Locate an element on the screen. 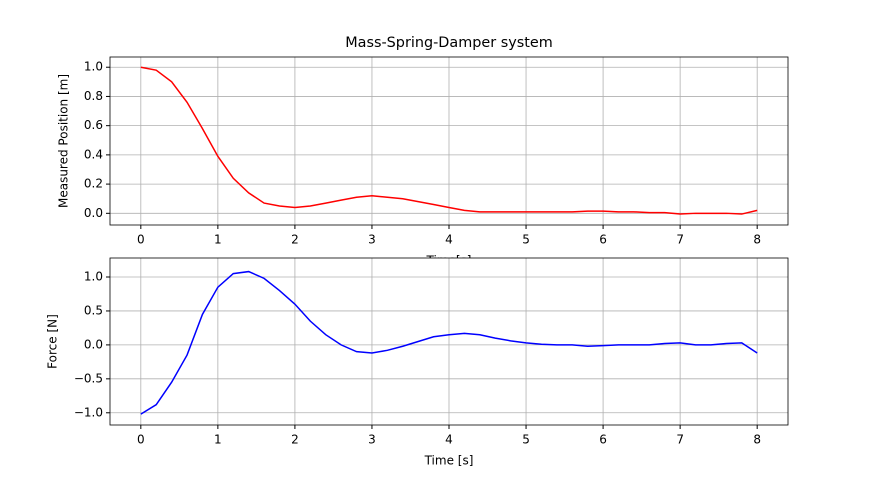  x-axis-label: Time [s] is located at coordinates (449, 461).